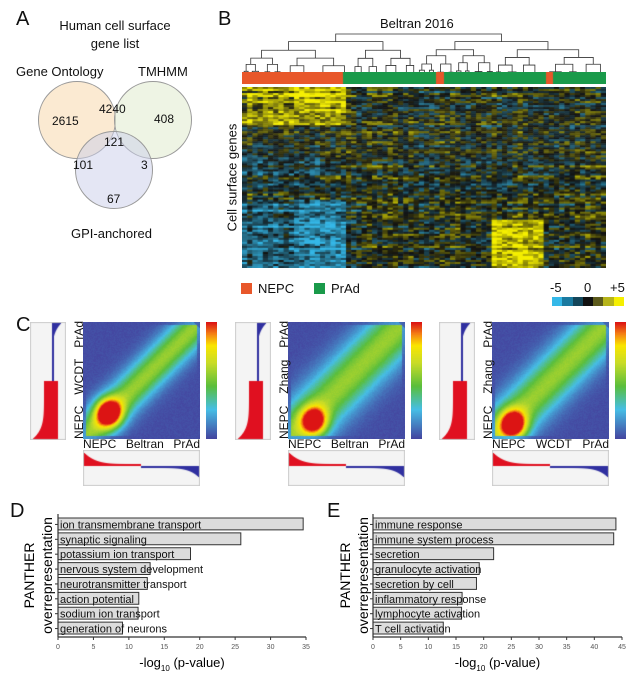  What do you see at coordinates (556, 287) in the screenshot?
I see `scale-label-min: -5` at bounding box center [556, 287].